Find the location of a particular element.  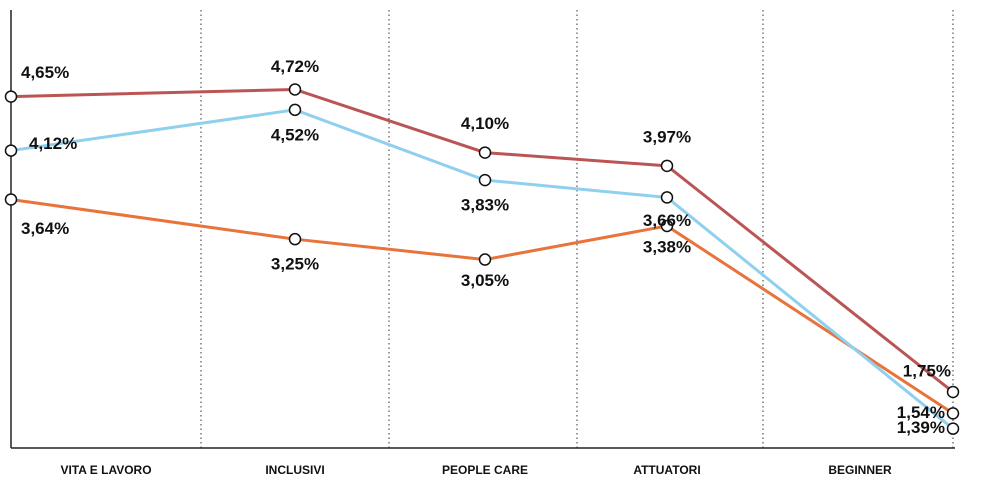

value-label: 3,66% is located at coordinates (667, 220).